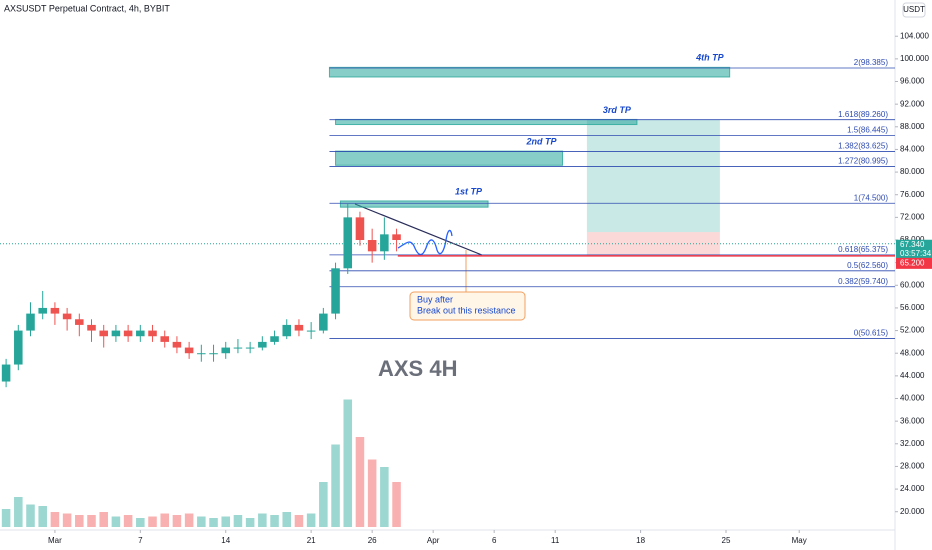 The image size is (932, 550). What do you see at coordinates (912, 149) in the screenshot?
I see `y-tick-label: 84.000` at bounding box center [912, 149].